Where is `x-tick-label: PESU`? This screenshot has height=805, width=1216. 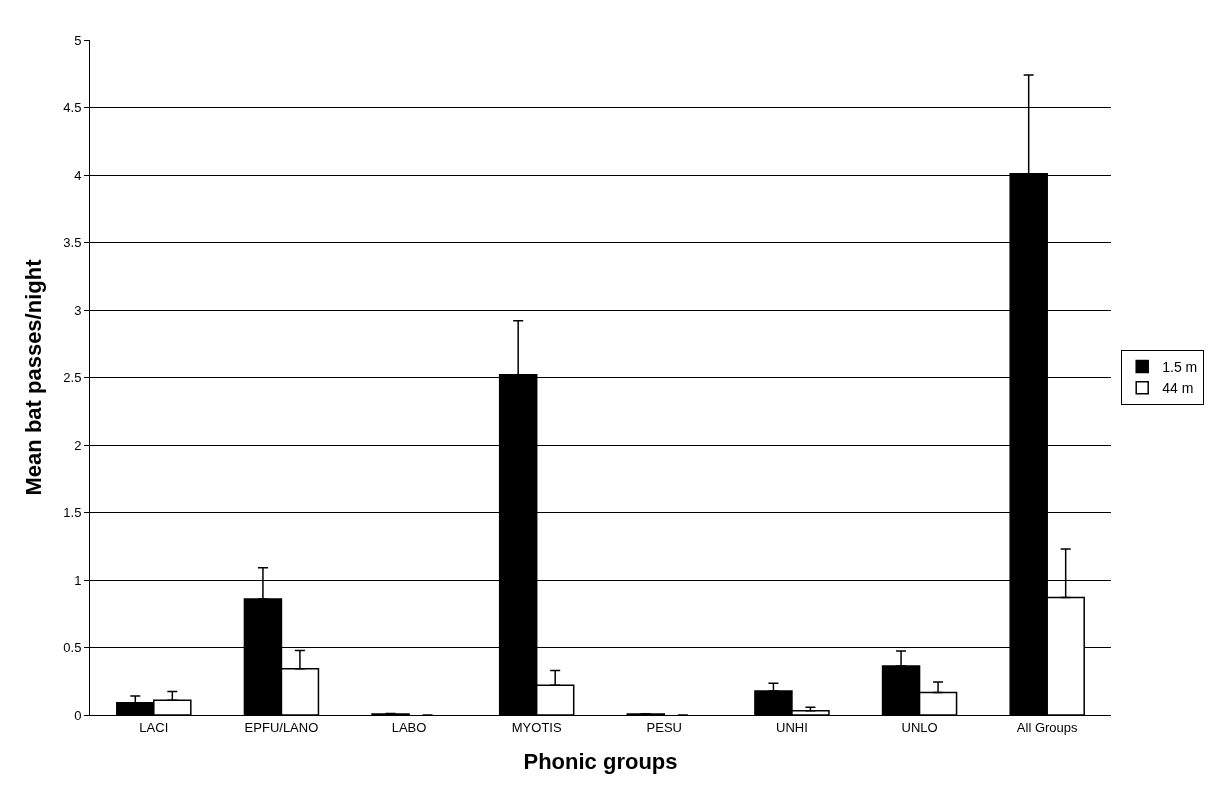
x-tick-label: PESU is located at coordinates (664, 727).